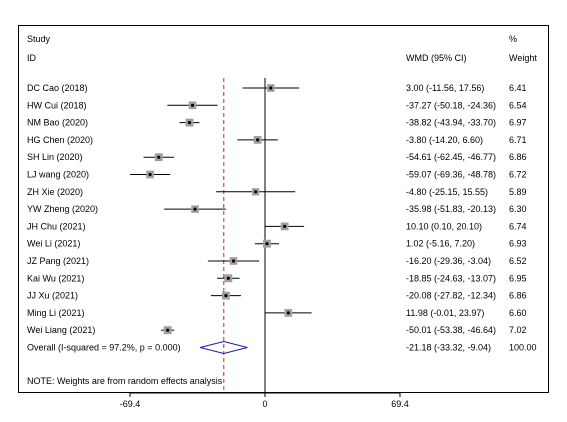  I want to click on ci-text: 11.98 (-0.01, 23.97), so click(445, 313).